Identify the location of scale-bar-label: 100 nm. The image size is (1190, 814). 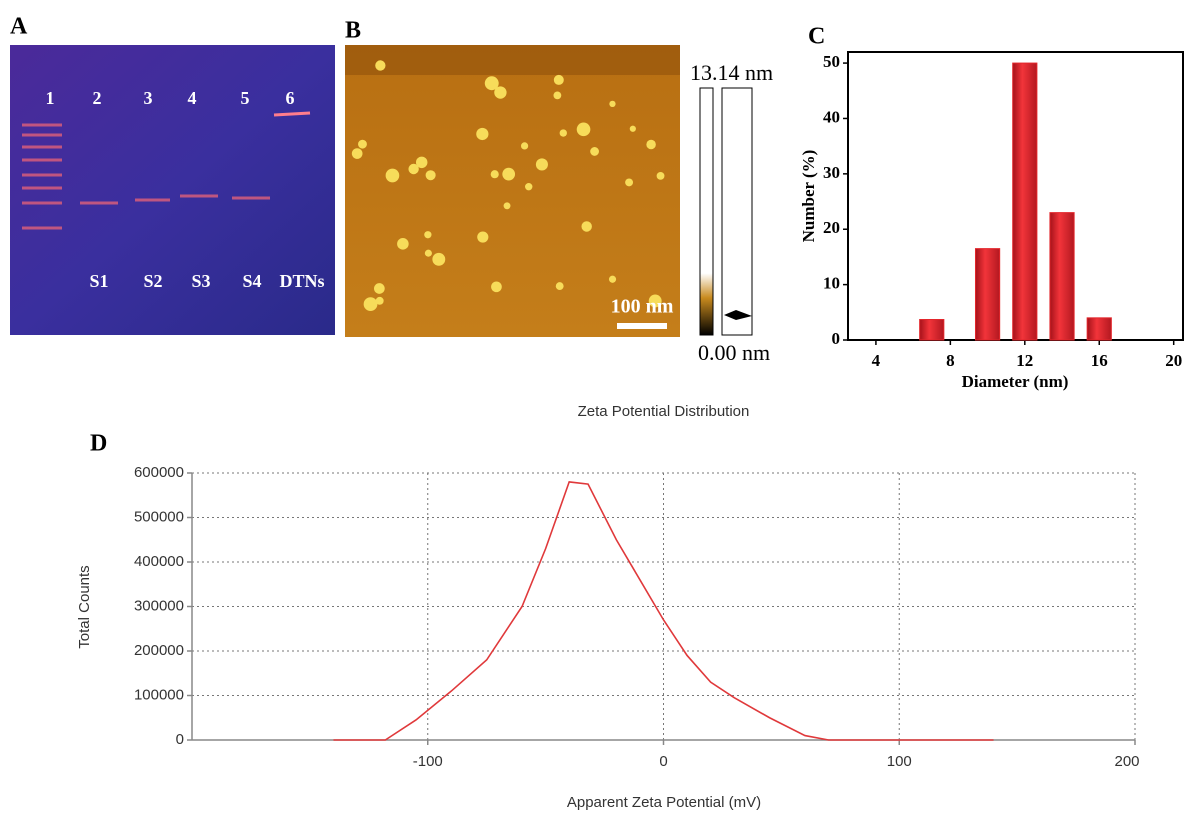
(642, 307).